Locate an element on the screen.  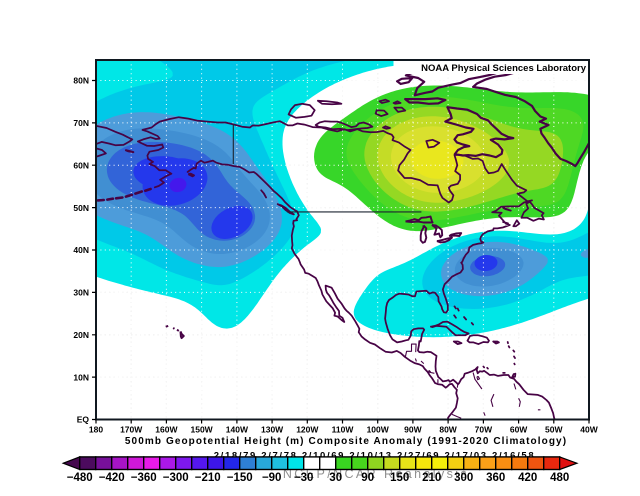
svg-text: 170W is located at coordinates (131, 429).